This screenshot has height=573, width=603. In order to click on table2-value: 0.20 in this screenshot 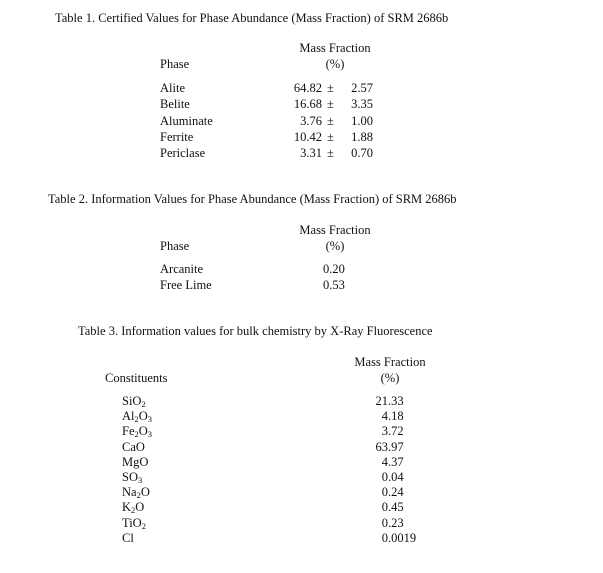, I will do `click(334, 269)`.